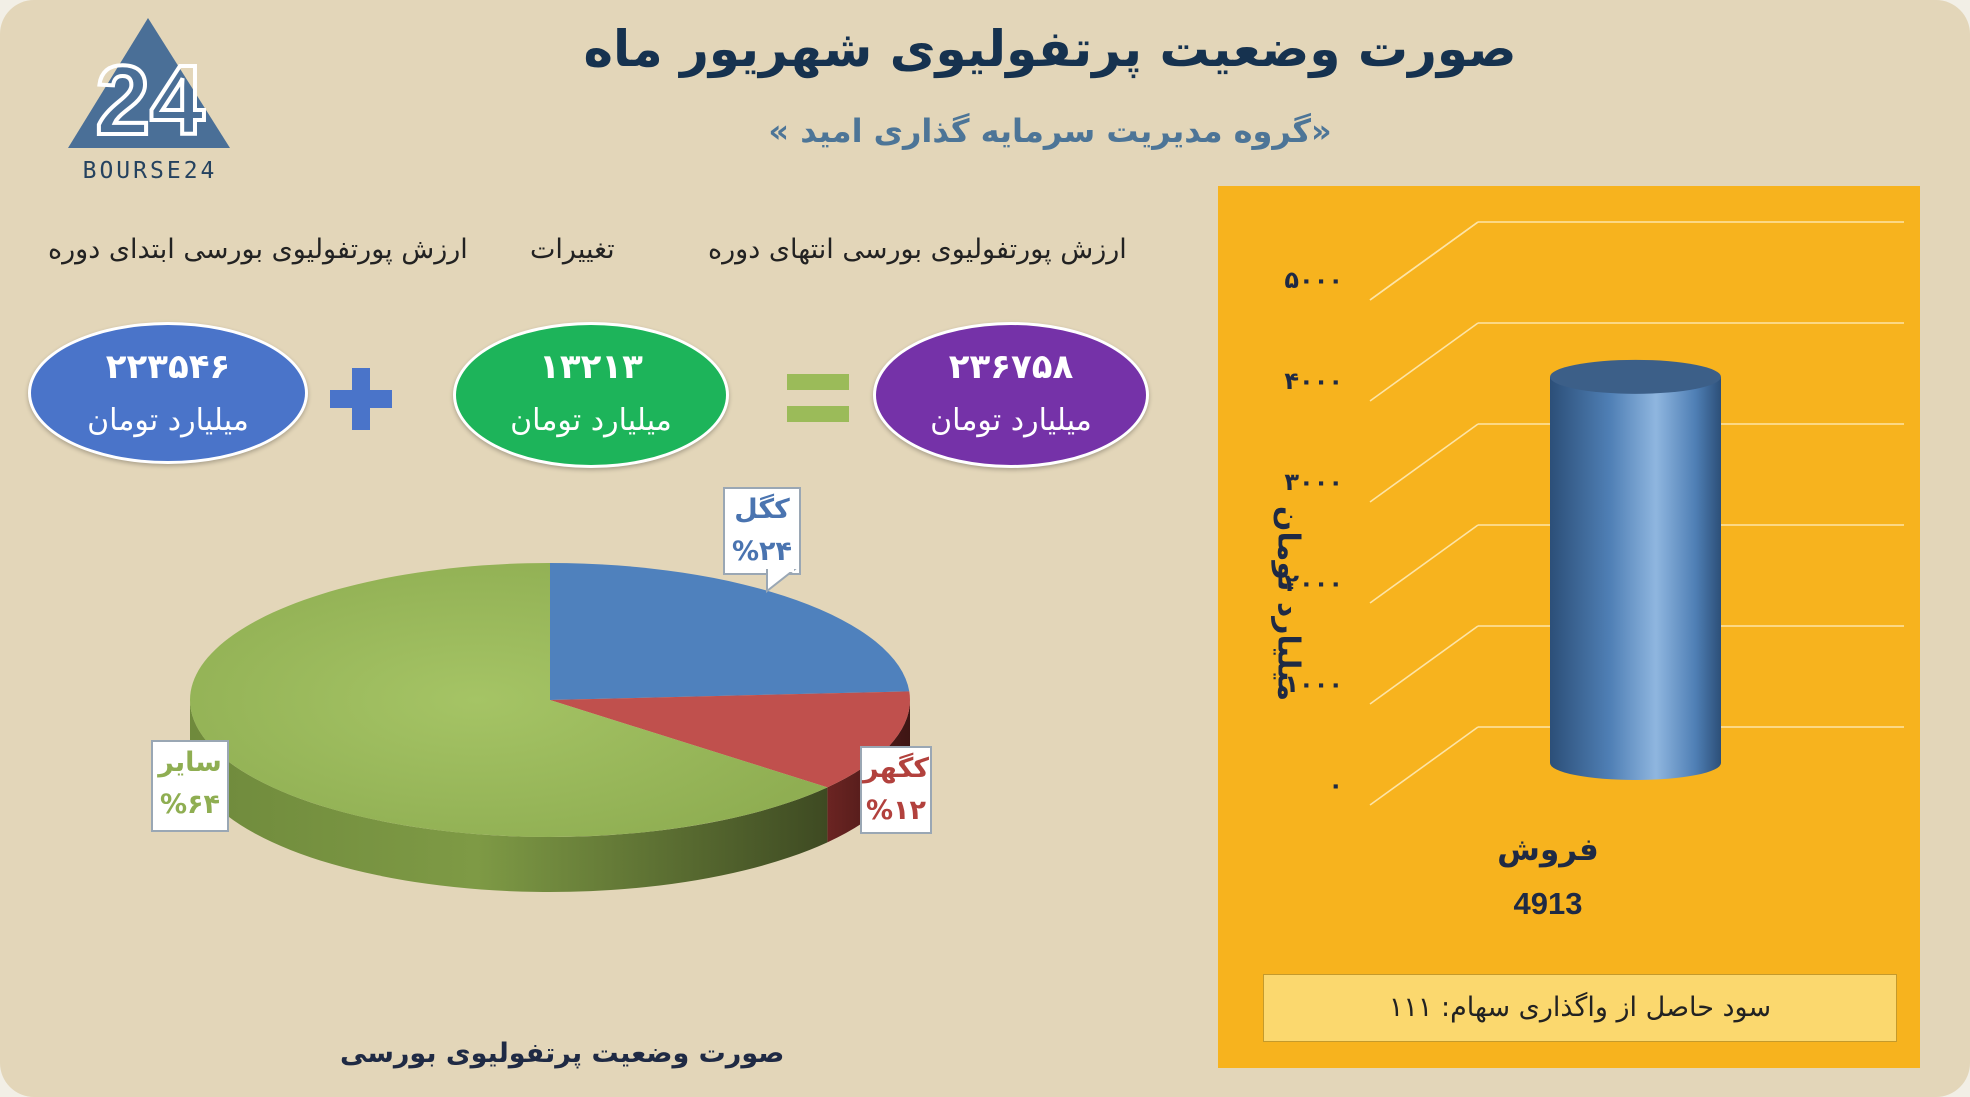 This screenshot has width=1970, height=1097. I want to click on y-tick-label: ۱۰۰۰, so click(1313, 684).